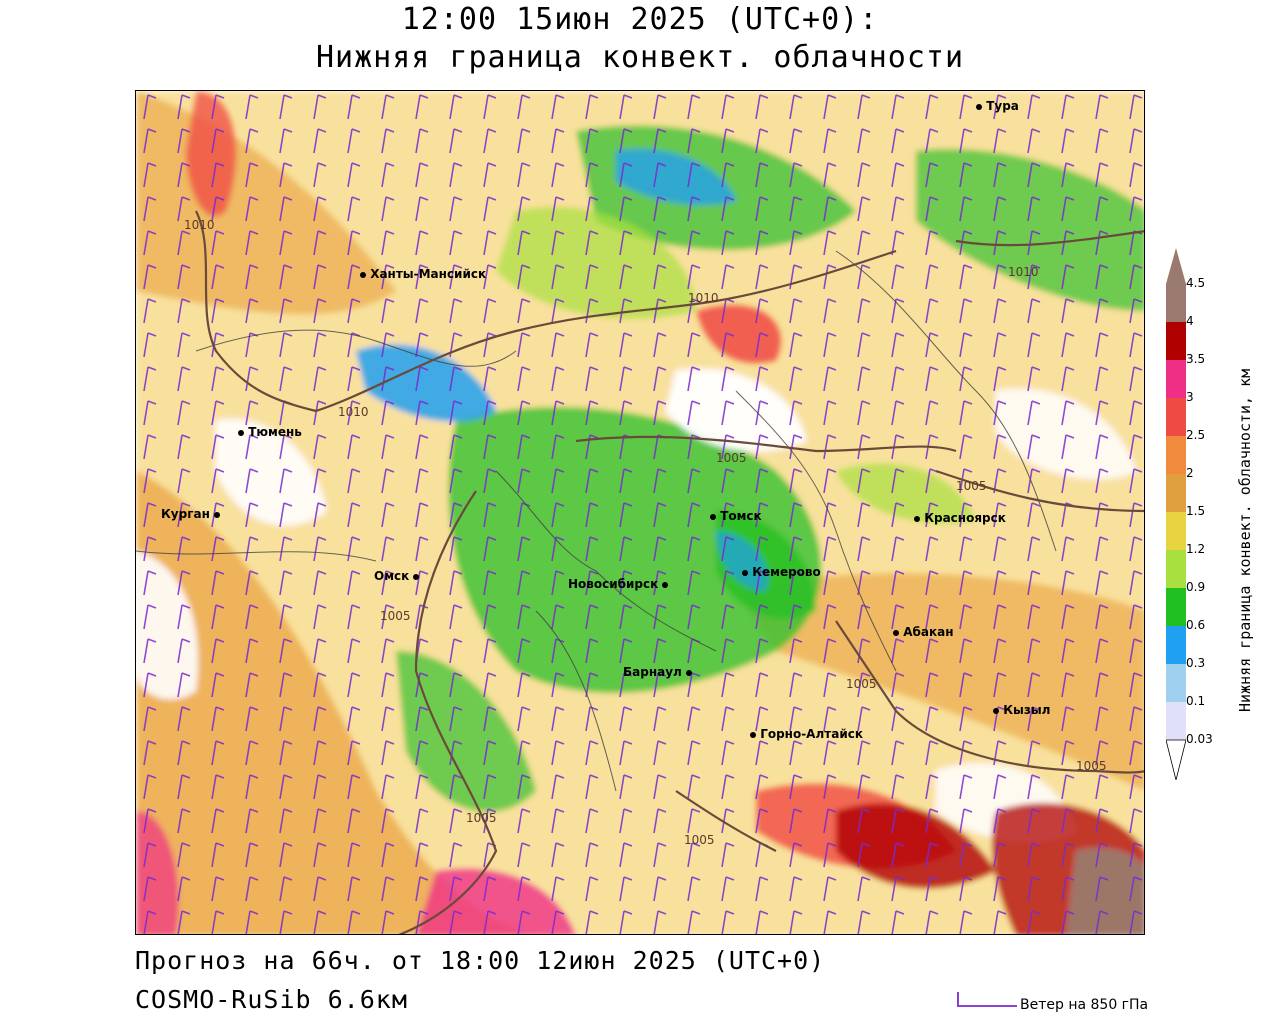 This screenshot has width=1280, height=1024. What do you see at coordinates (1196, 283) in the screenshot?
I see `colorbar-tick-label: 4.5` at bounding box center [1196, 283].